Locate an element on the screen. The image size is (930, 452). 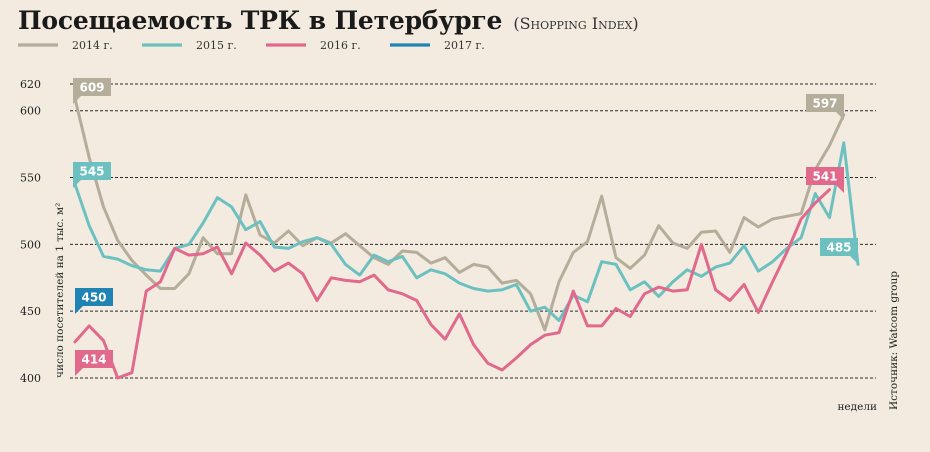
value-callout: 485 is located at coordinates (839, 251).